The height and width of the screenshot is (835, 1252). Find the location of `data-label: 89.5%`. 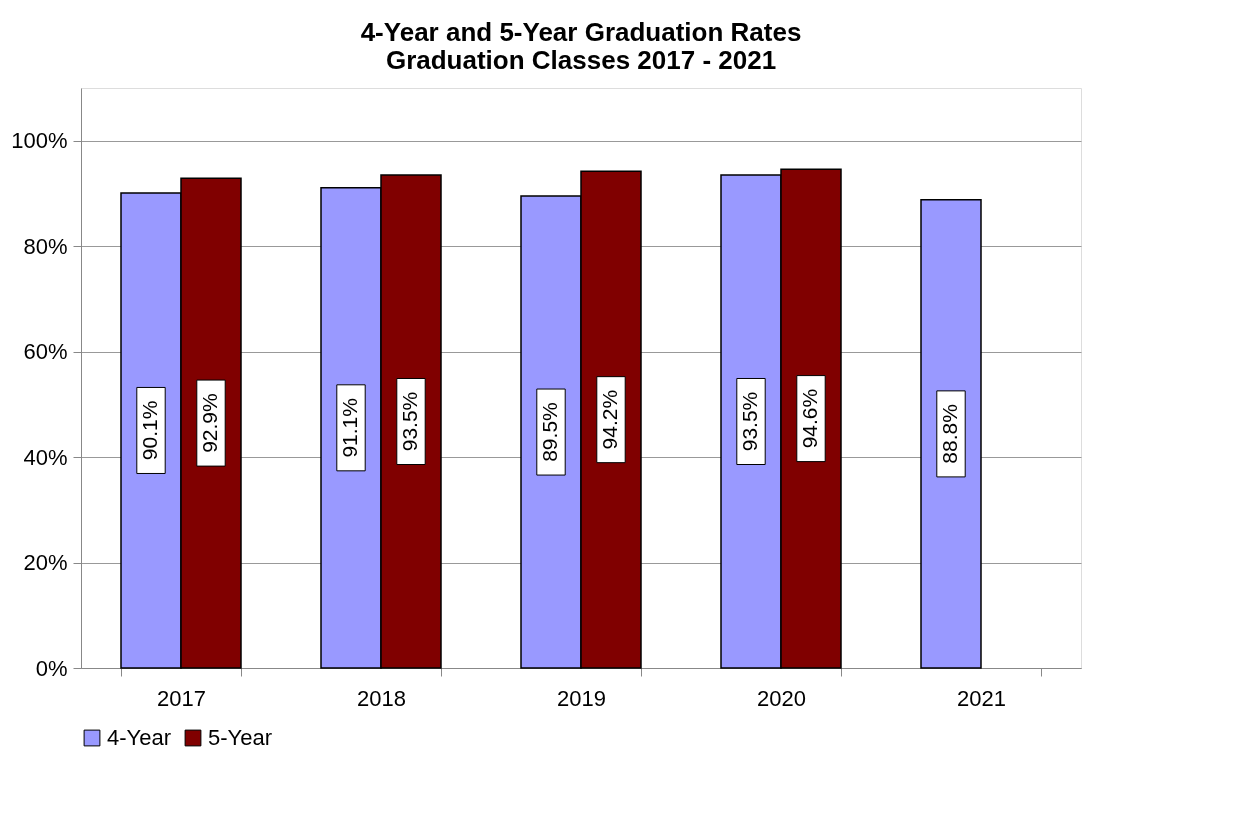

data-label: 89.5% is located at coordinates (549, 432).